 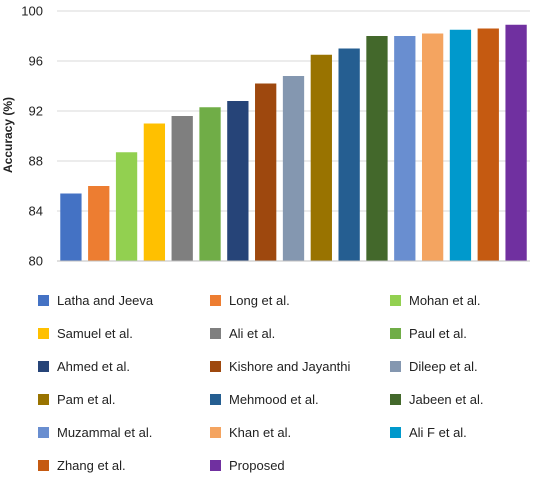 I want to click on legend-label: Mehmood et al., so click(x=274, y=399).